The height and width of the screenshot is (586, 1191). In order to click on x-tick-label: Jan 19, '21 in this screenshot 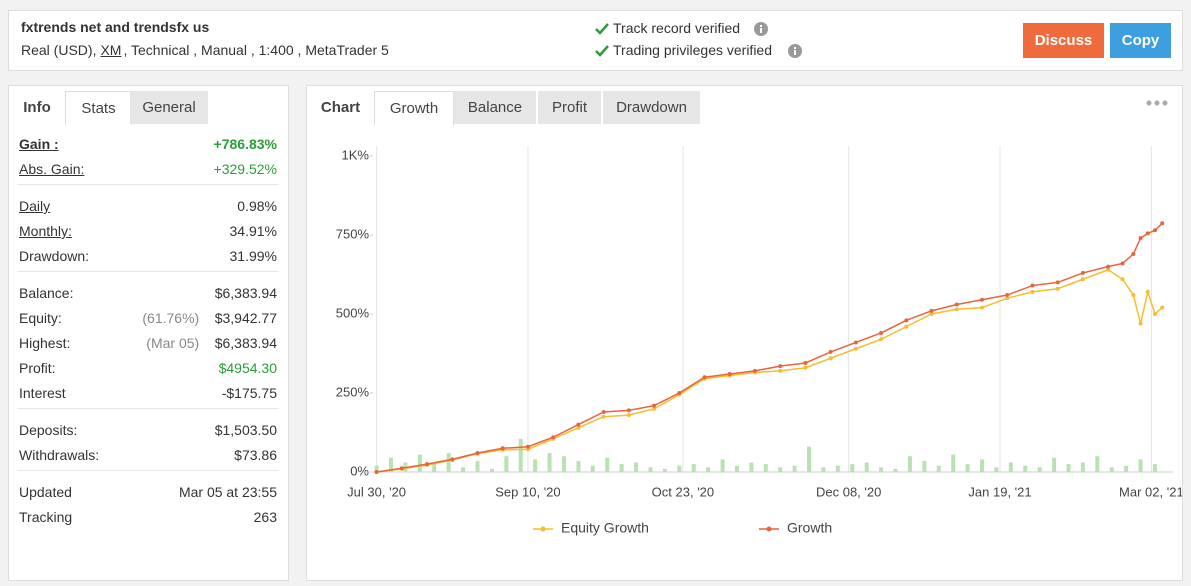, I will do `click(999, 491)`.